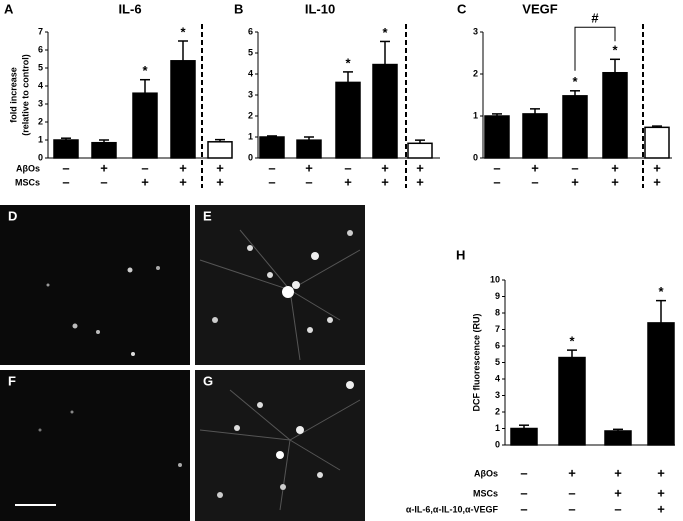  Describe the element at coordinates (495, 279) in the screenshot. I see `y-tick-label: 10` at that location.